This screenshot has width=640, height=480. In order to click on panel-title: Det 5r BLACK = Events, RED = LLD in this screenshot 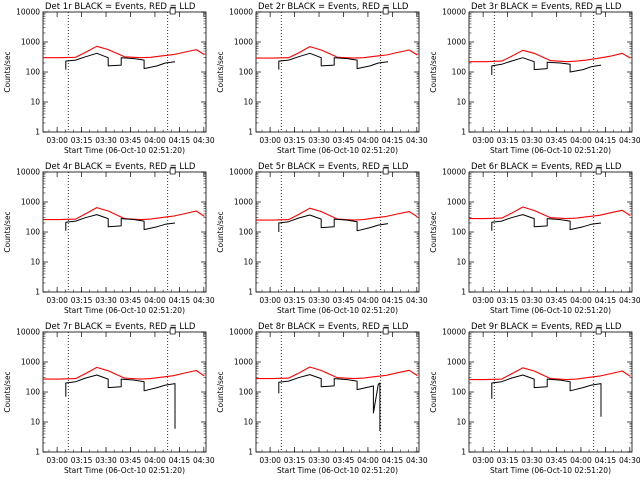, I will do `click(333, 167)`.